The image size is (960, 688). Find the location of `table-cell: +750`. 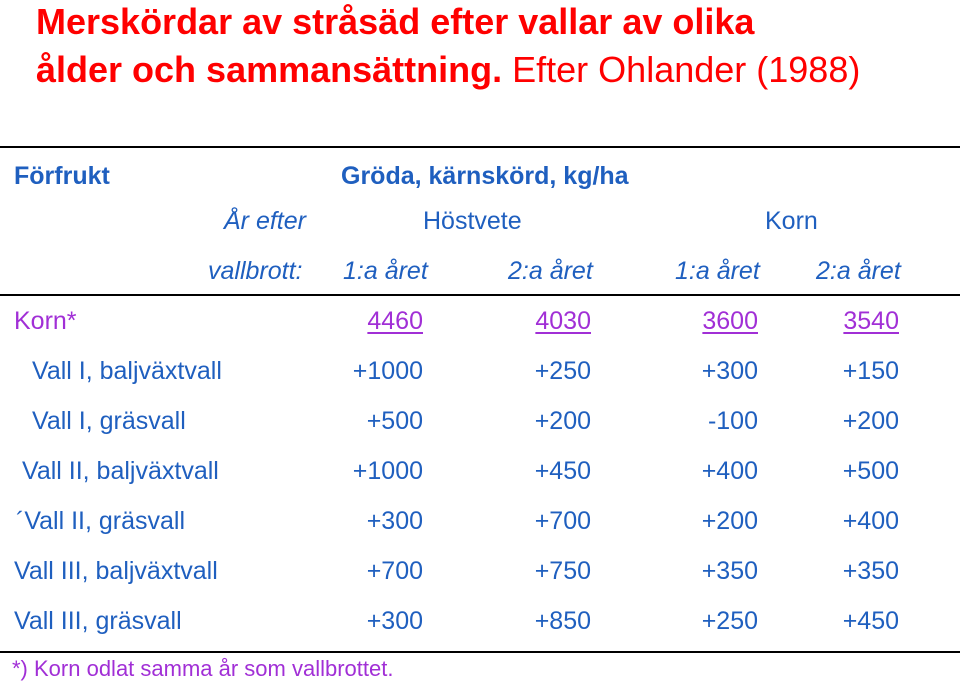

table-cell: +750 is located at coordinates (562, 571).